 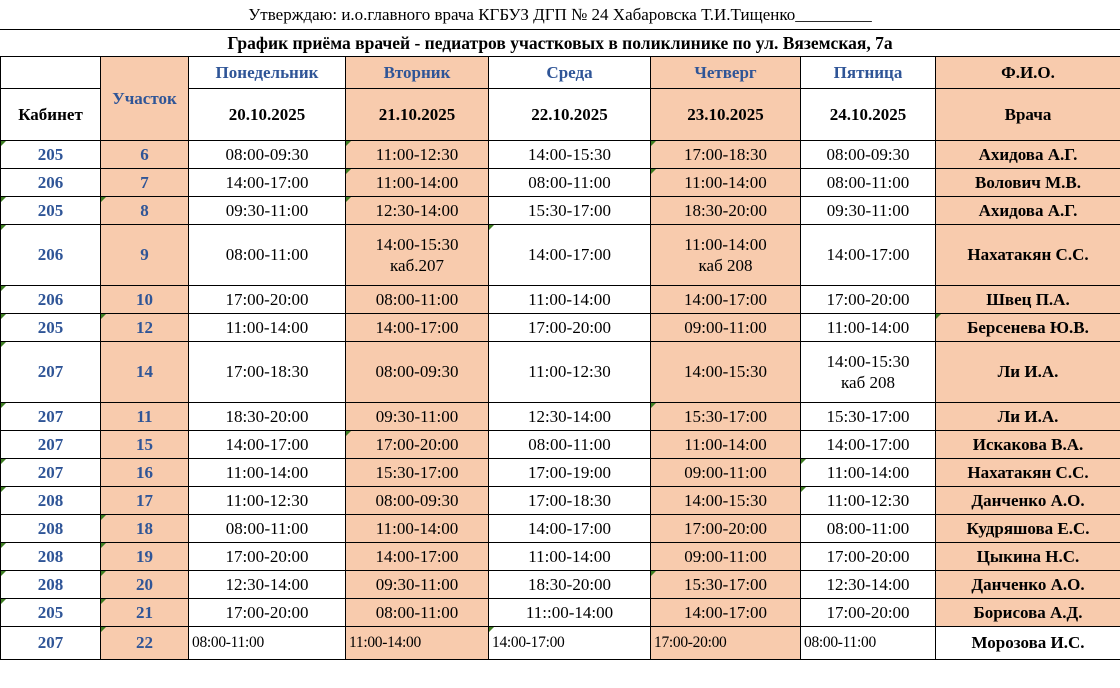 What do you see at coordinates (569, 154) in the screenshot?
I see `time-cell-wednesday: 14:00-15:30` at bounding box center [569, 154].